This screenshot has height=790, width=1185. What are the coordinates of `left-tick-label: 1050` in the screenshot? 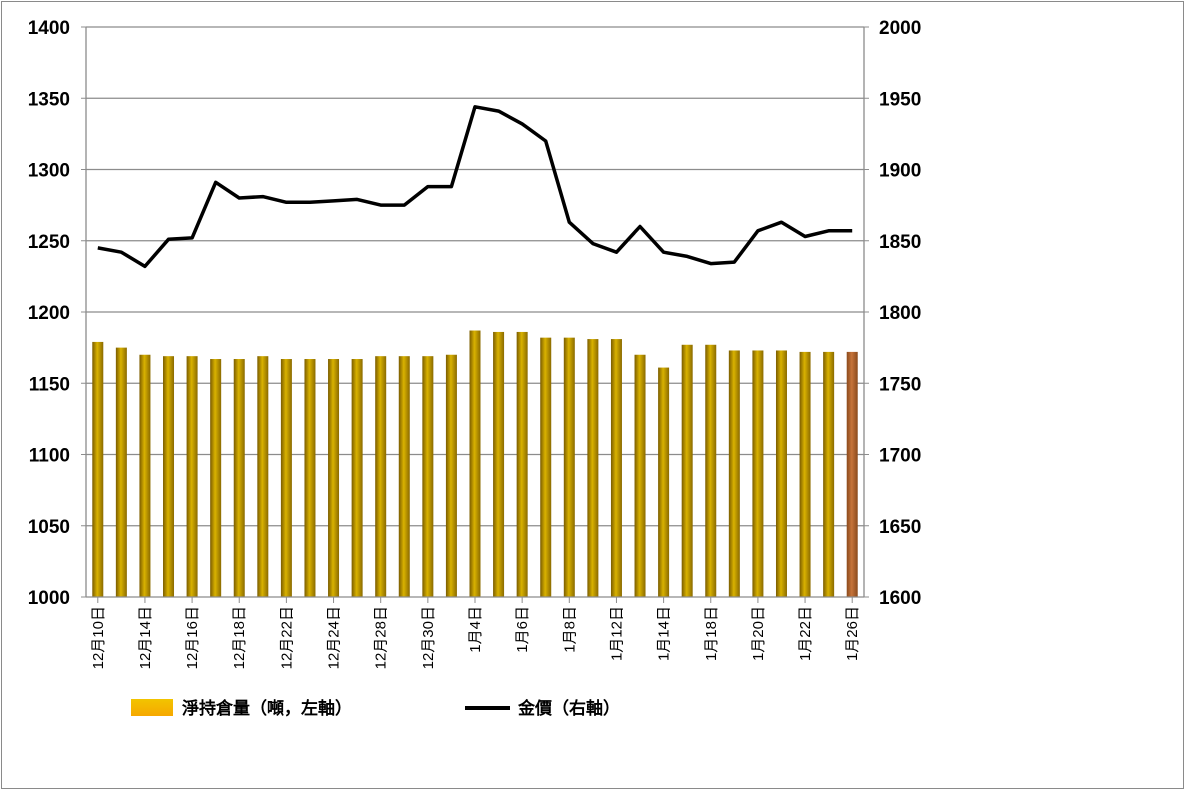 It's located at (49, 527).